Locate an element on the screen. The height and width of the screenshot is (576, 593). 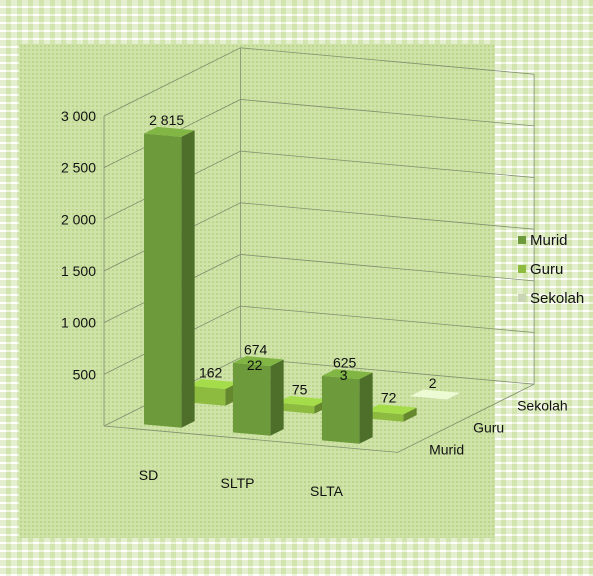
floor-edge is located at coordinates (319, 418).